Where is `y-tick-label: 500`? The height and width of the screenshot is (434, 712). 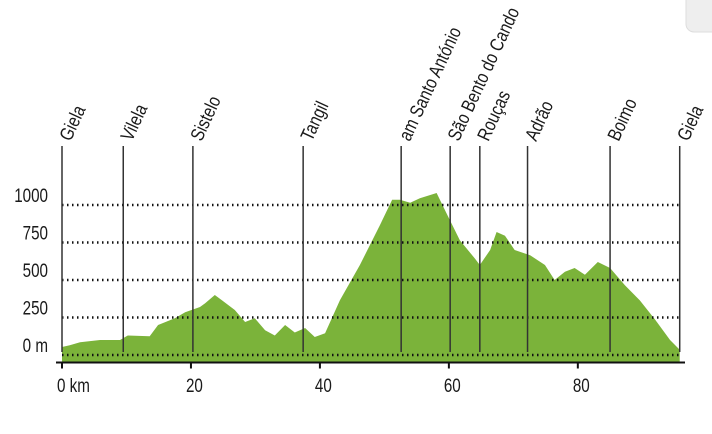 y-tick-label: 500 is located at coordinates (35, 270).